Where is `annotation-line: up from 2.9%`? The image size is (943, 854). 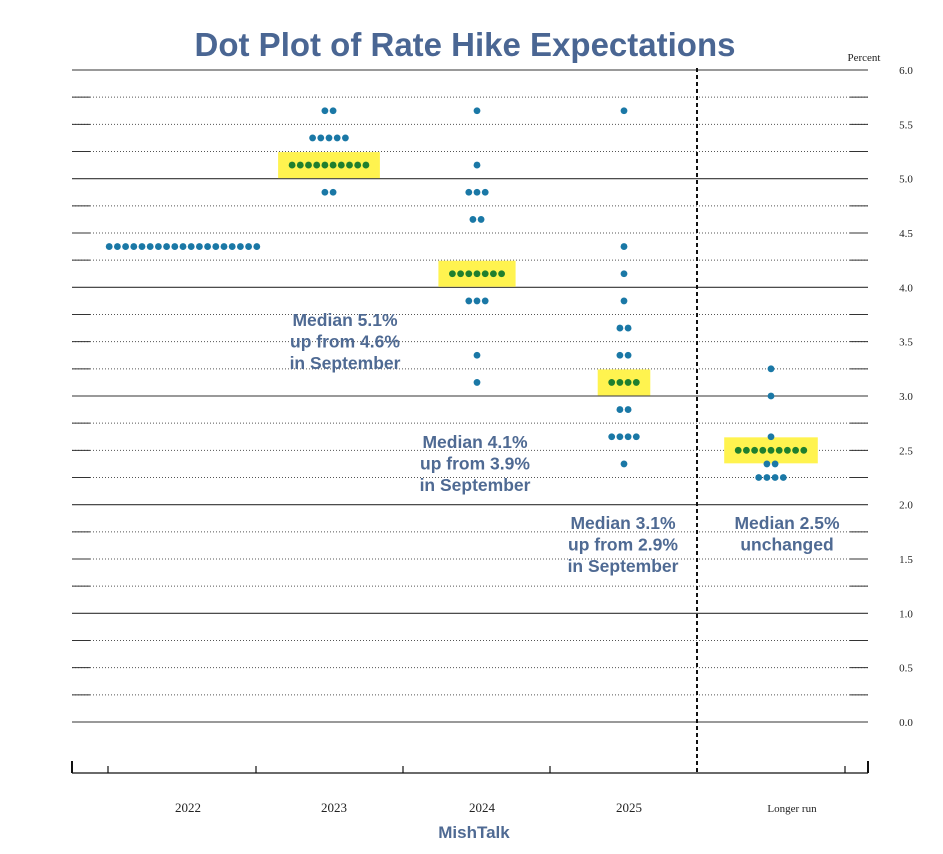
annotation-line: up from 2.9% is located at coordinates (623, 545).